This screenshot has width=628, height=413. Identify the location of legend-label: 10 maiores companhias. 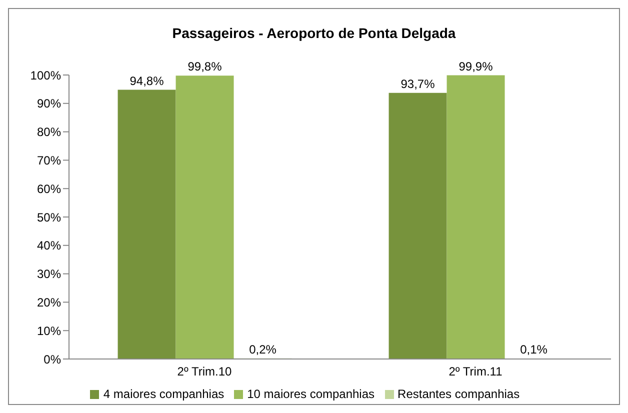
(311, 394).